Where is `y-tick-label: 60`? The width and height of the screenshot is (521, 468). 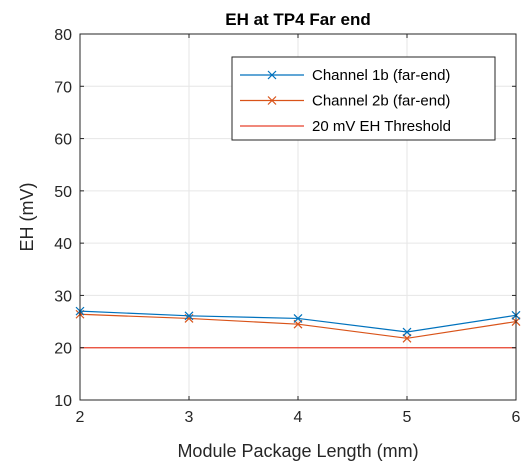 y-tick-label: 60 is located at coordinates (63, 140).